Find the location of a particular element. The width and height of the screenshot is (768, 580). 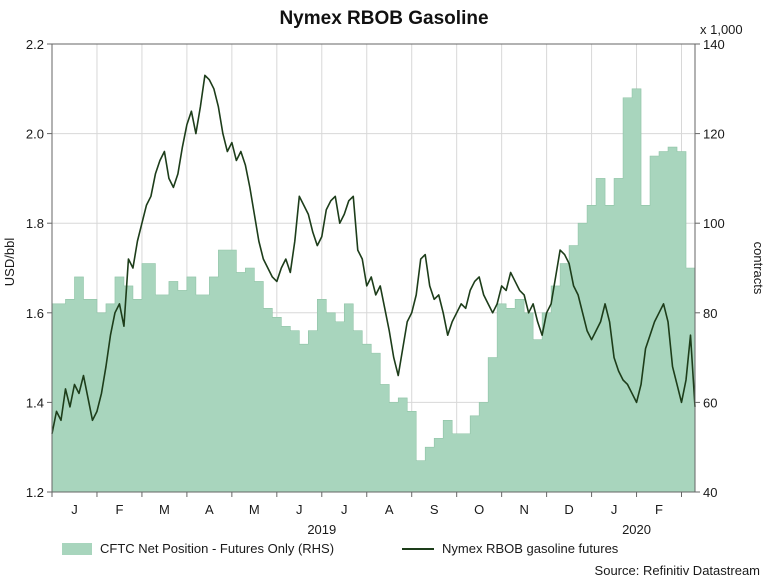

right-axis: 40 60 80 100 120 140 is located at coordinates (710, 268).